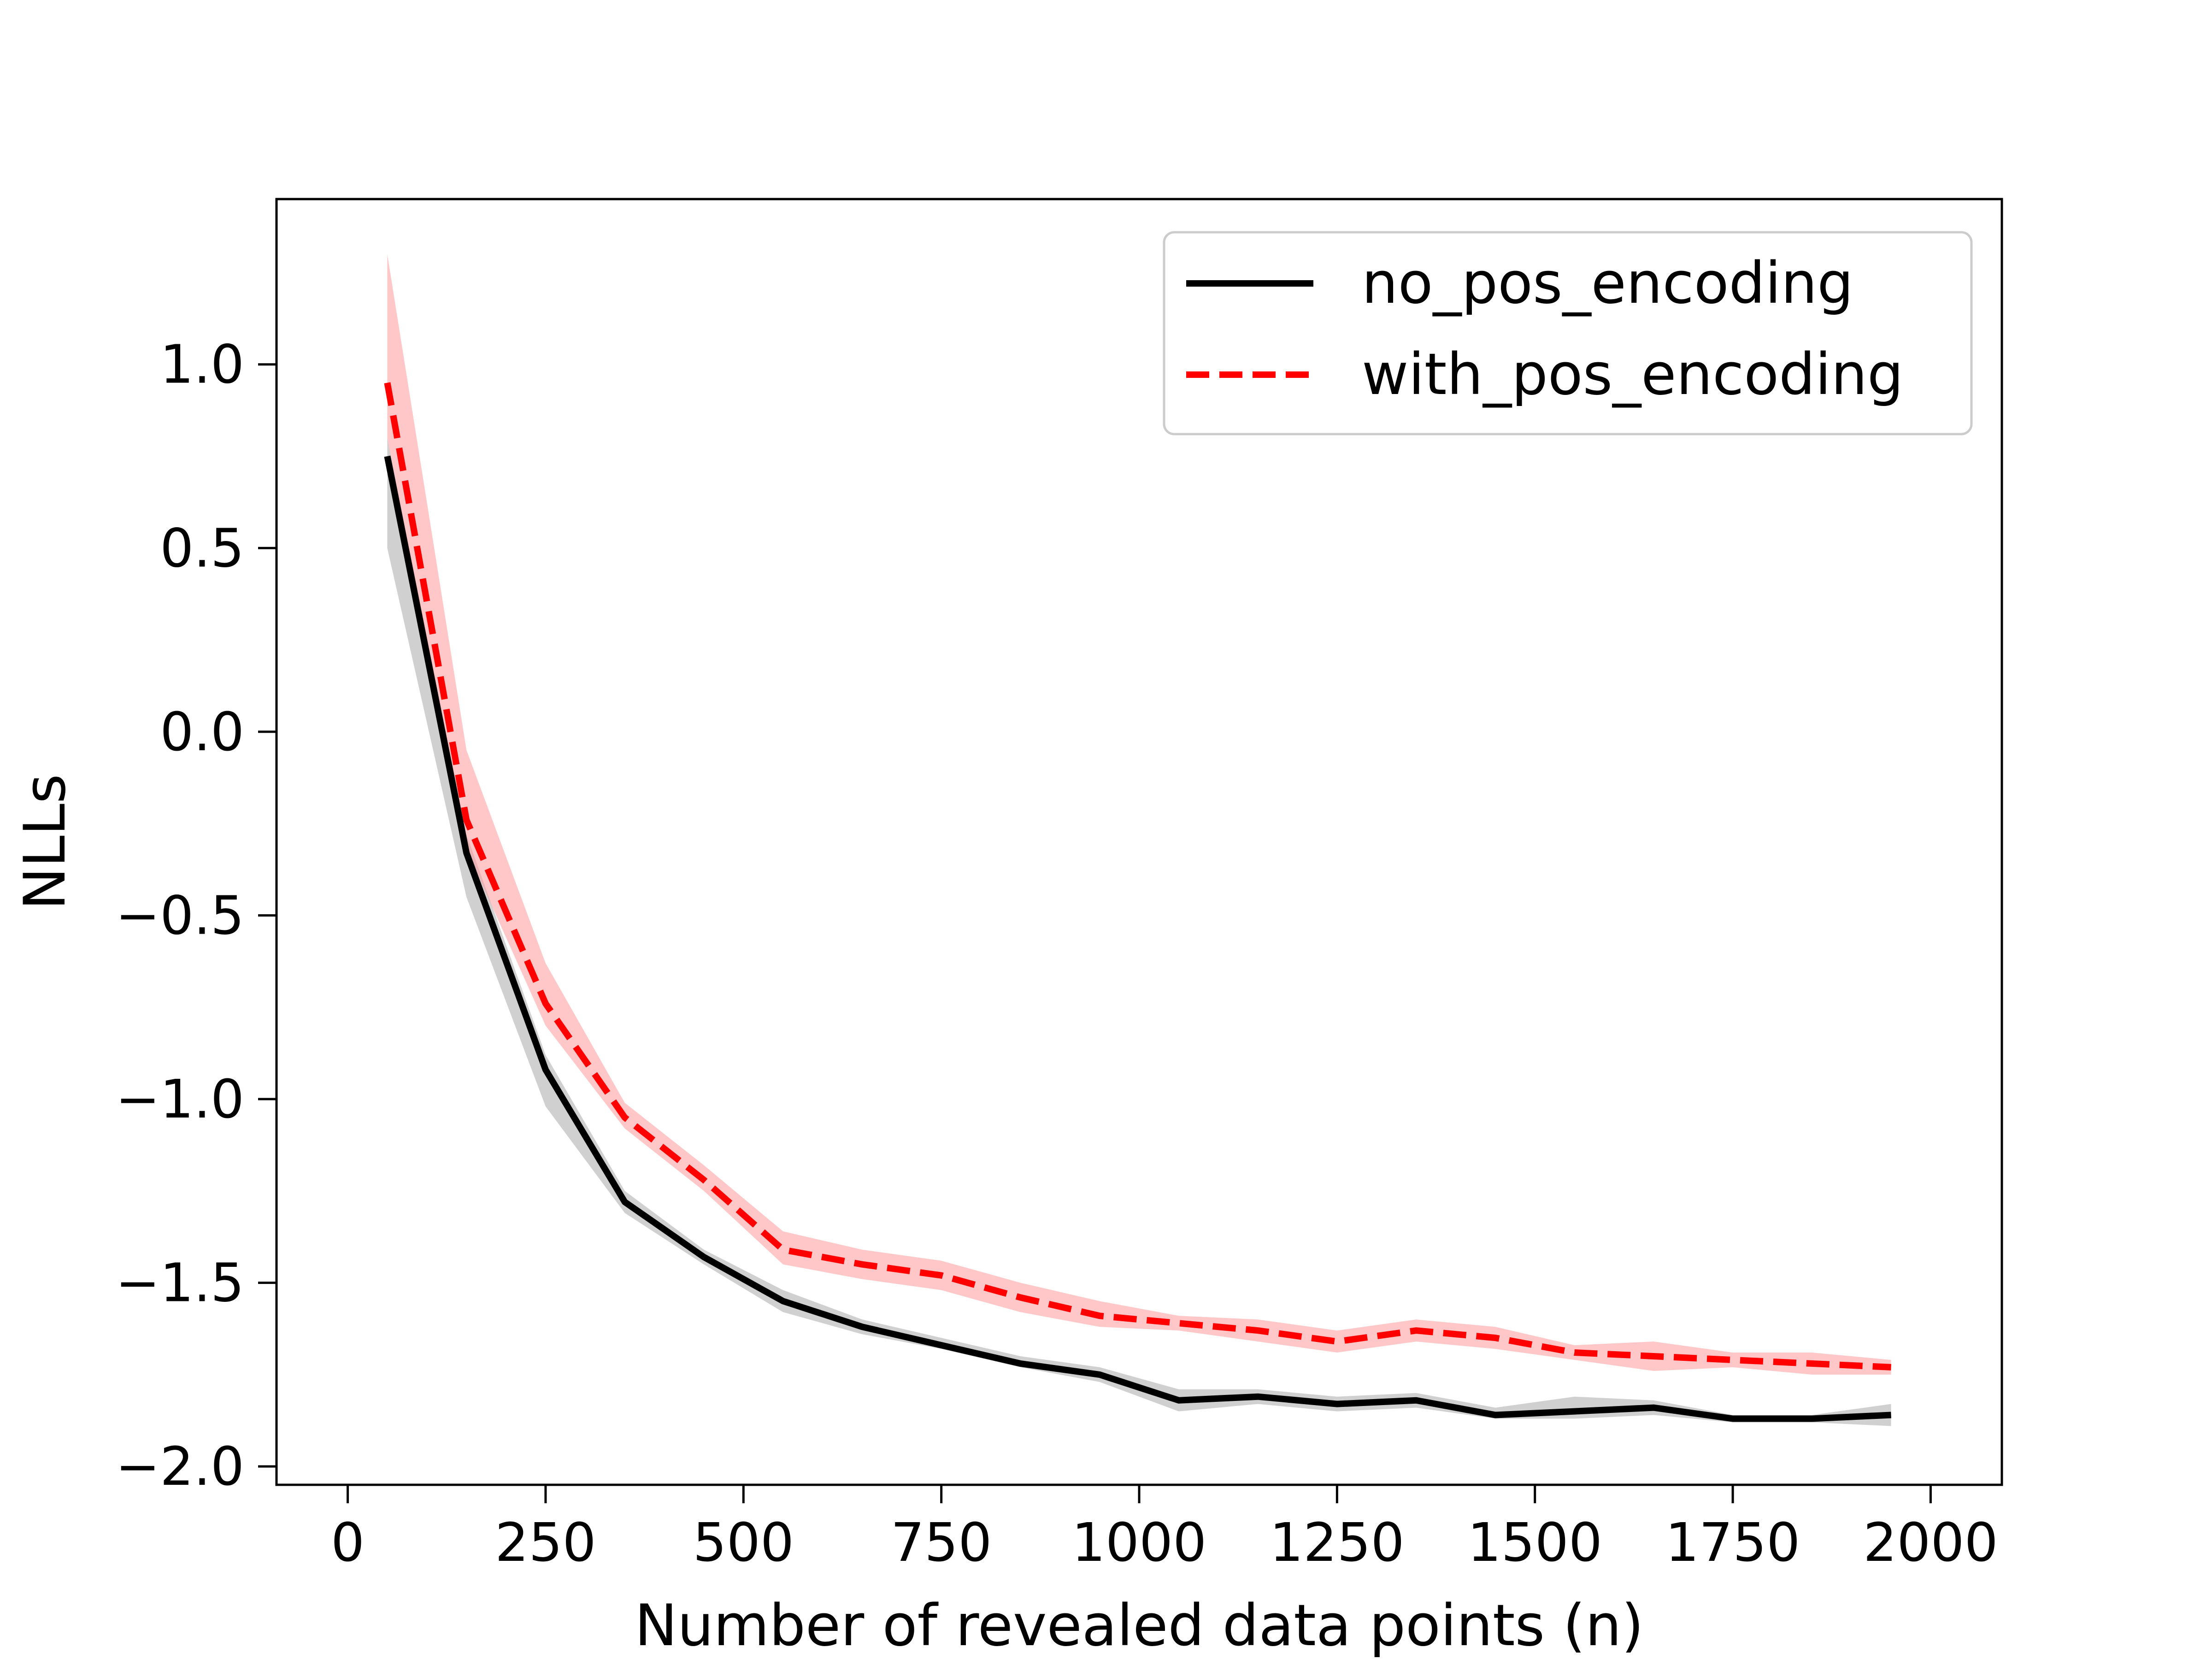  What do you see at coordinates (348, 1543) in the screenshot?
I see `x-tick-label: 0` at bounding box center [348, 1543].